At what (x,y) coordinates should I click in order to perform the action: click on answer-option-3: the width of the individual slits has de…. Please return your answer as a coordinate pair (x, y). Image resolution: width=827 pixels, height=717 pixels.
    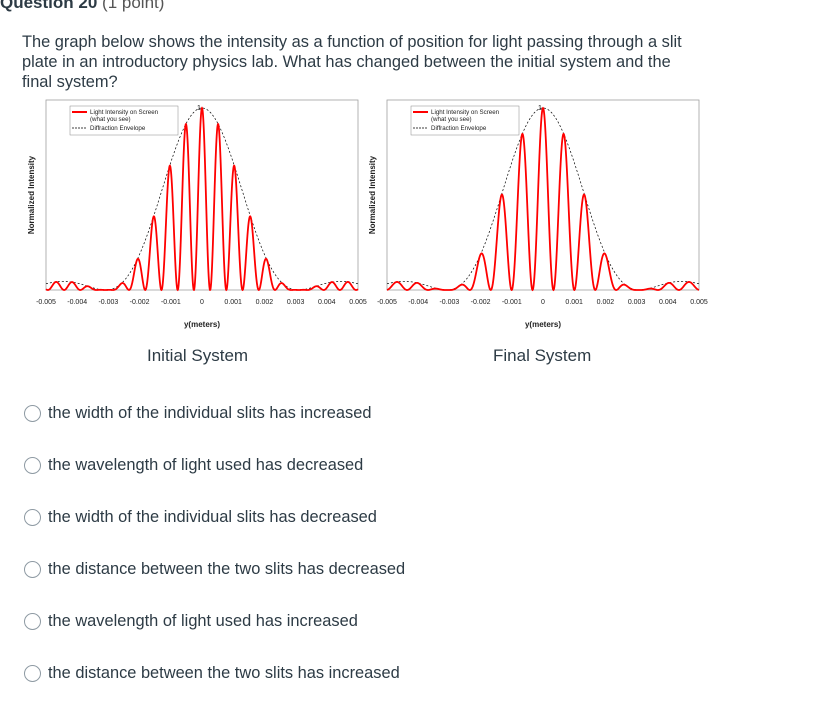
    Looking at the image, I should click on (200, 517).